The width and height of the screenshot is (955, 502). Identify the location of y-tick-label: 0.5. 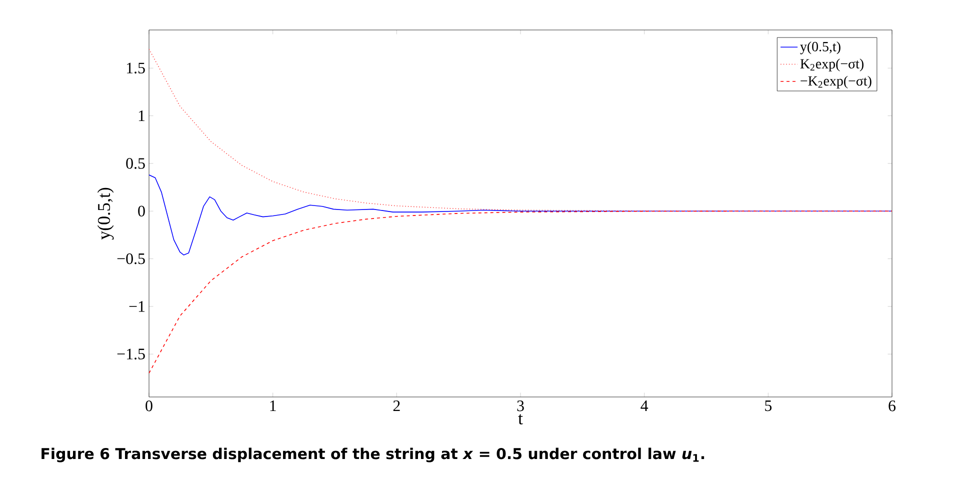
(135, 163).